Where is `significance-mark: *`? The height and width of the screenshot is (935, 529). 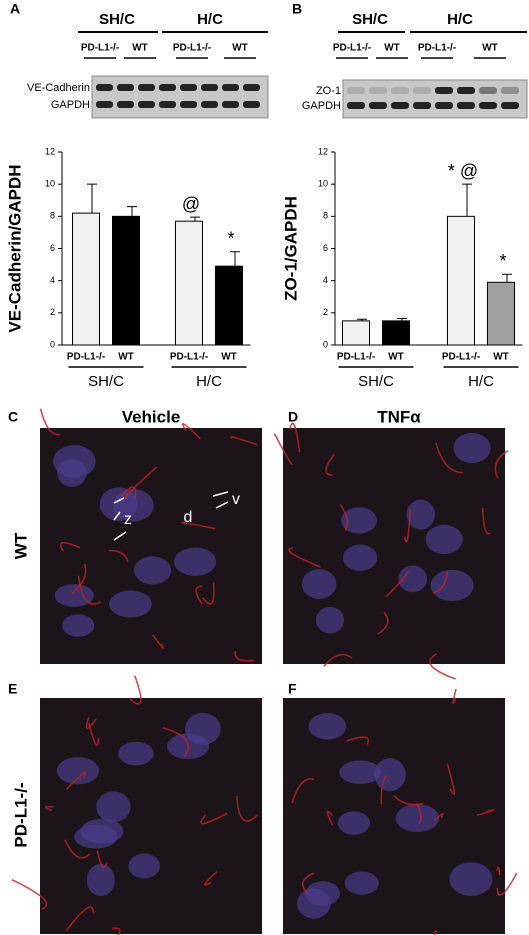
significance-mark: * is located at coordinates (502, 261).